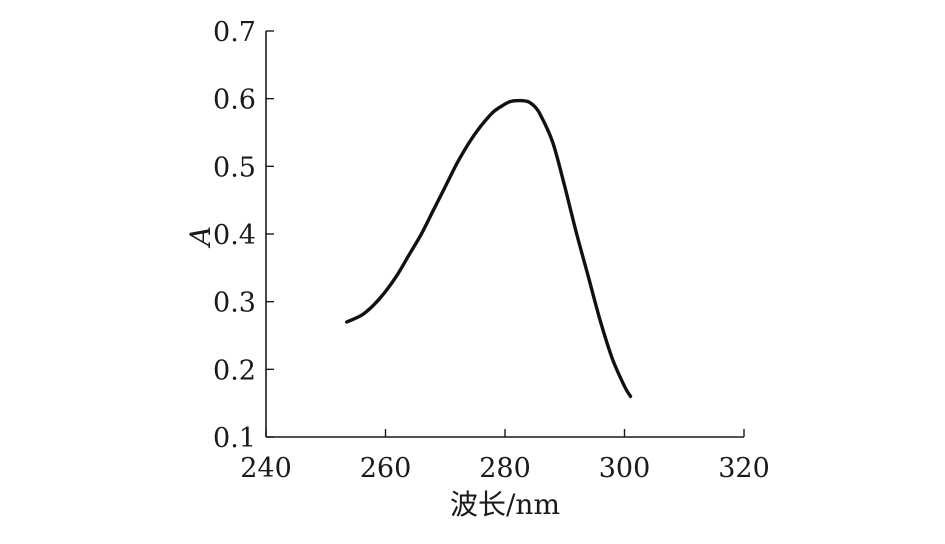  Describe the element at coordinates (234, 235) in the screenshot. I see `y-tick-label: 0.4` at that location.